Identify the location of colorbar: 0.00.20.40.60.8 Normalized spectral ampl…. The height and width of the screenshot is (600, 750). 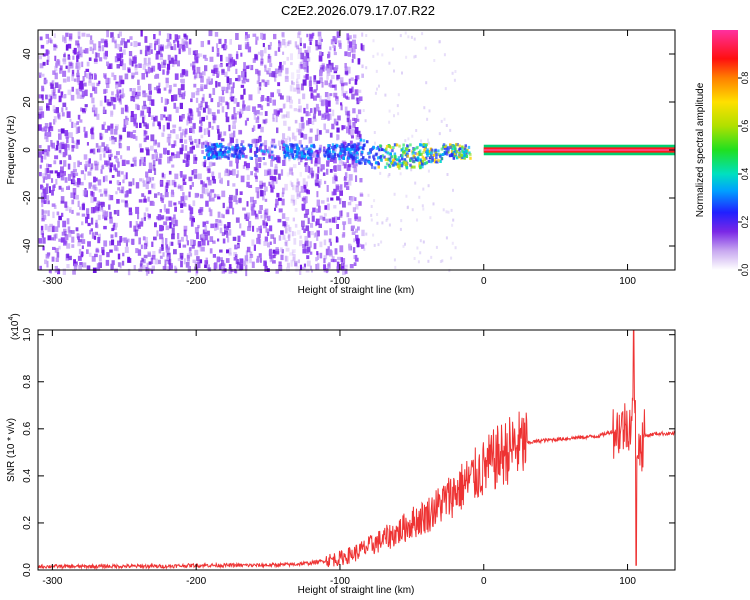
(722, 153).